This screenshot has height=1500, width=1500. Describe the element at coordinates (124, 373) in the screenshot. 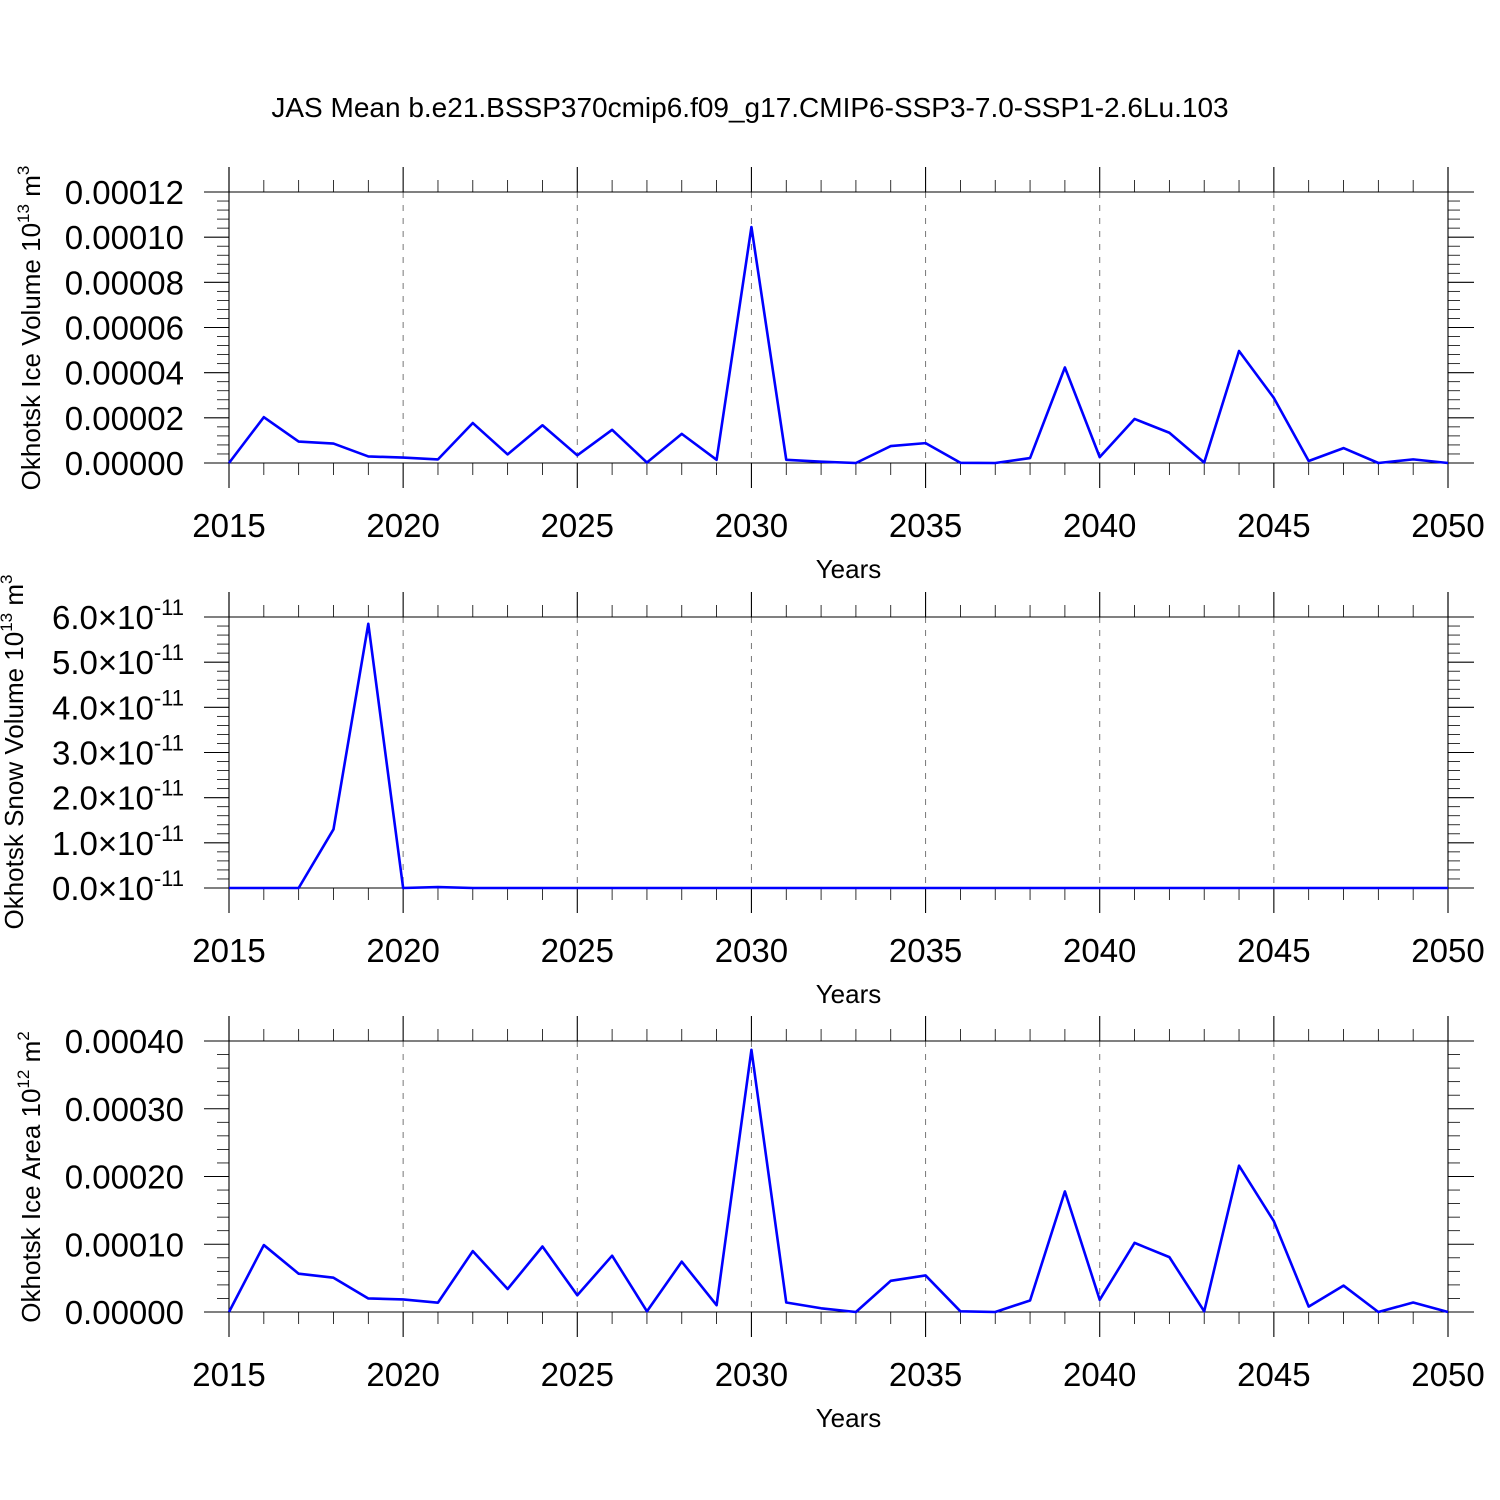

I see `y-tick-label: 0.00004` at that location.